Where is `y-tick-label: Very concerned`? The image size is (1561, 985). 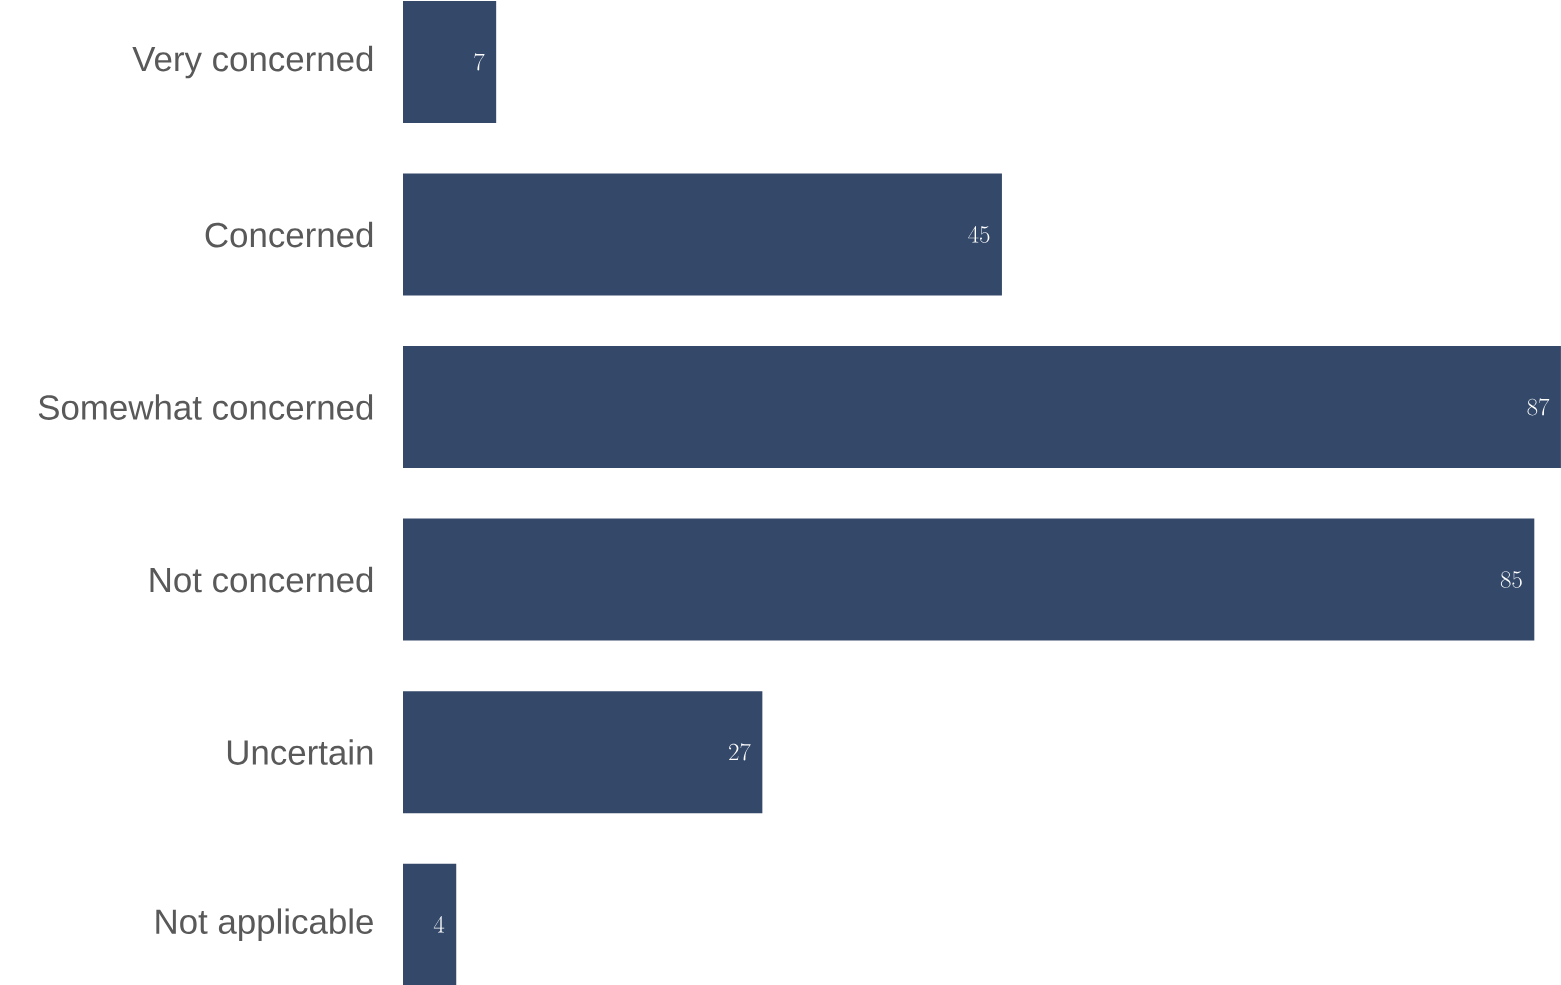
y-tick-label: Very concerned is located at coordinates (252, 62).